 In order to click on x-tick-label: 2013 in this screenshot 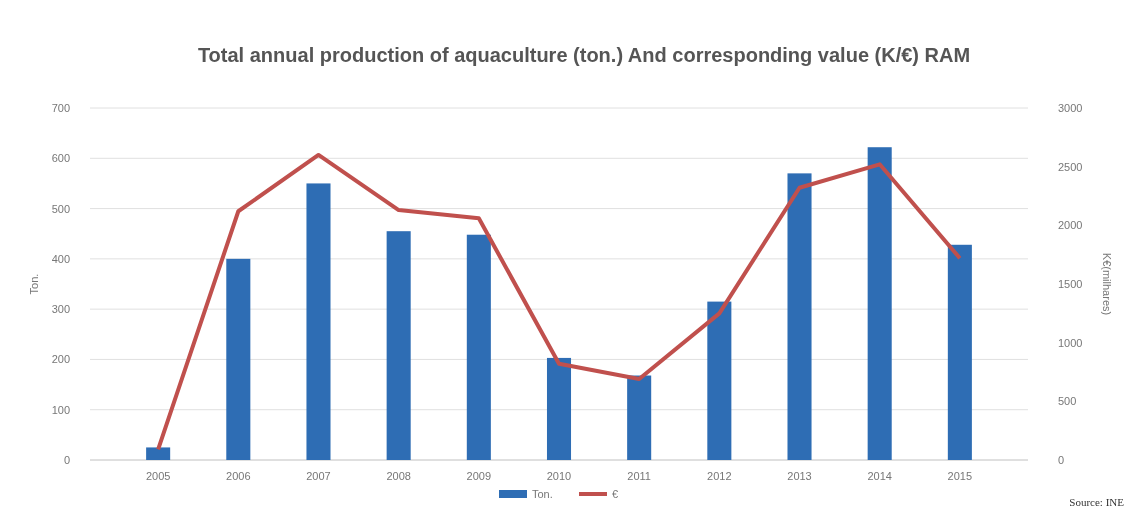, I will do `click(799, 476)`.